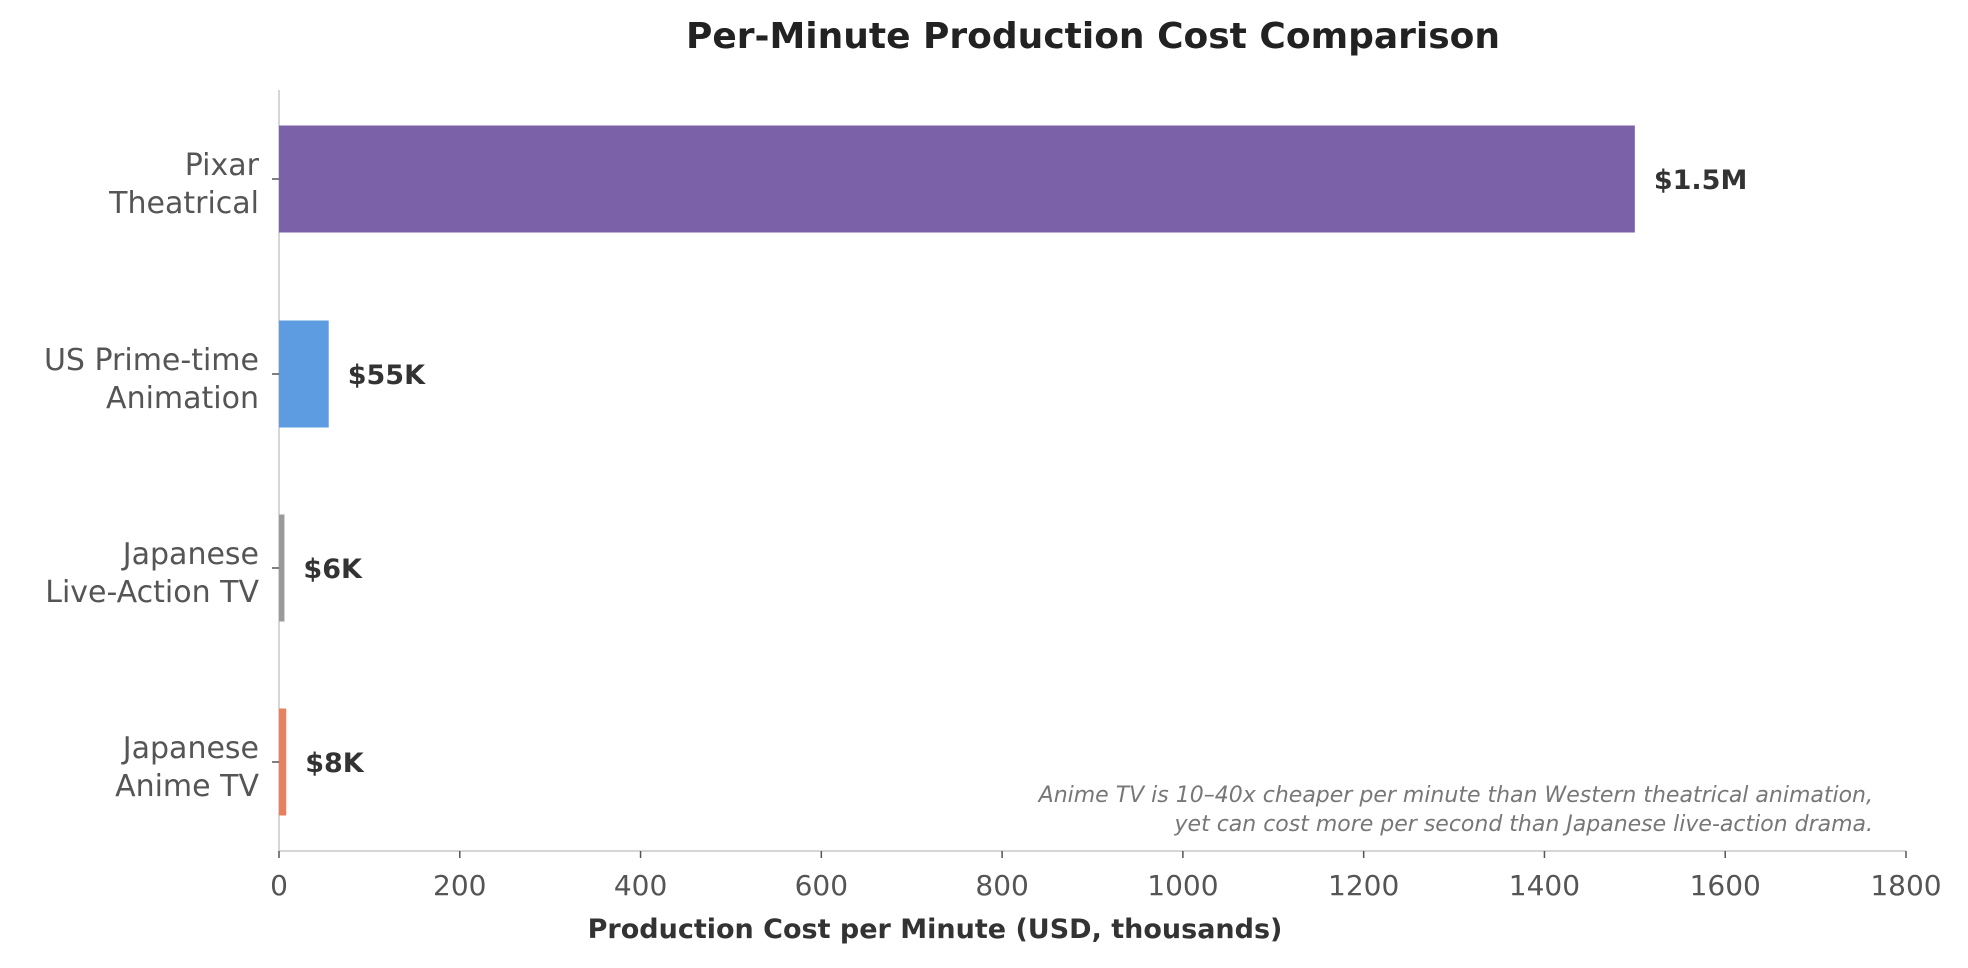  Describe the element at coordinates (821, 885) in the screenshot. I see `x-tick-label: 600` at that location.